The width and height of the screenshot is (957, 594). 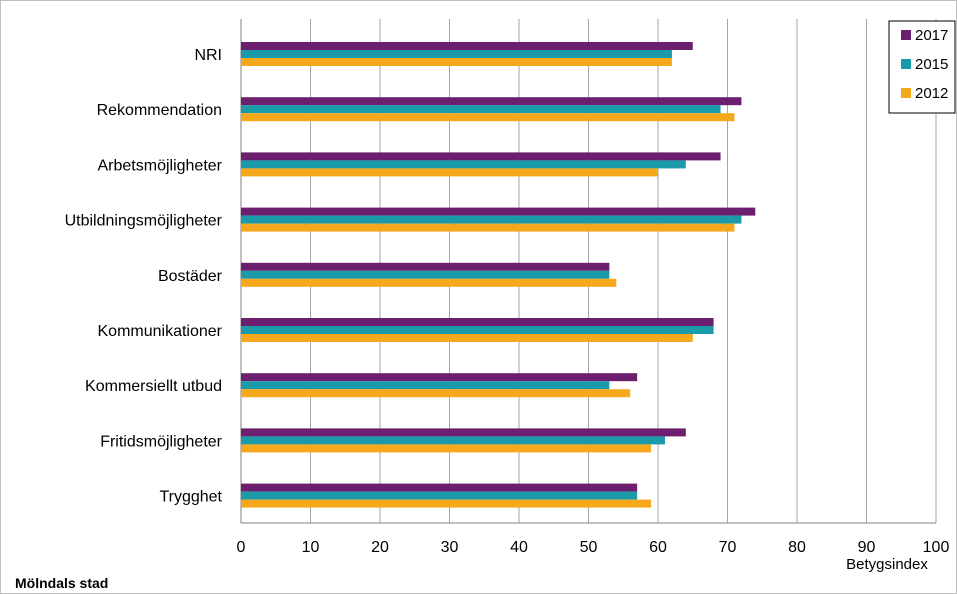 What do you see at coordinates (311, 547) in the screenshot?
I see `x-tick-label-10: 10` at bounding box center [311, 547].